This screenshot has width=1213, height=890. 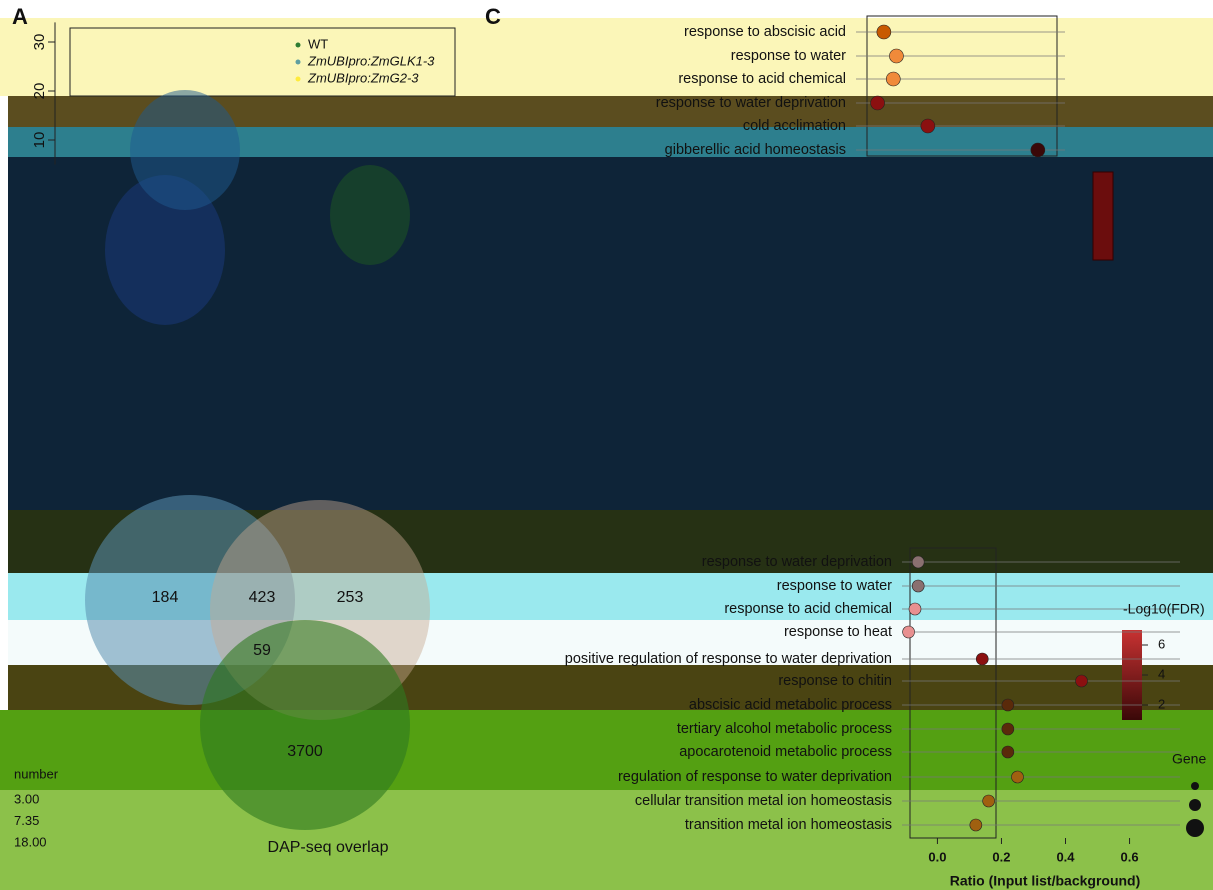 What do you see at coordinates (262, 650) in the screenshot?
I see `region-count: 59` at bounding box center [262, 650].